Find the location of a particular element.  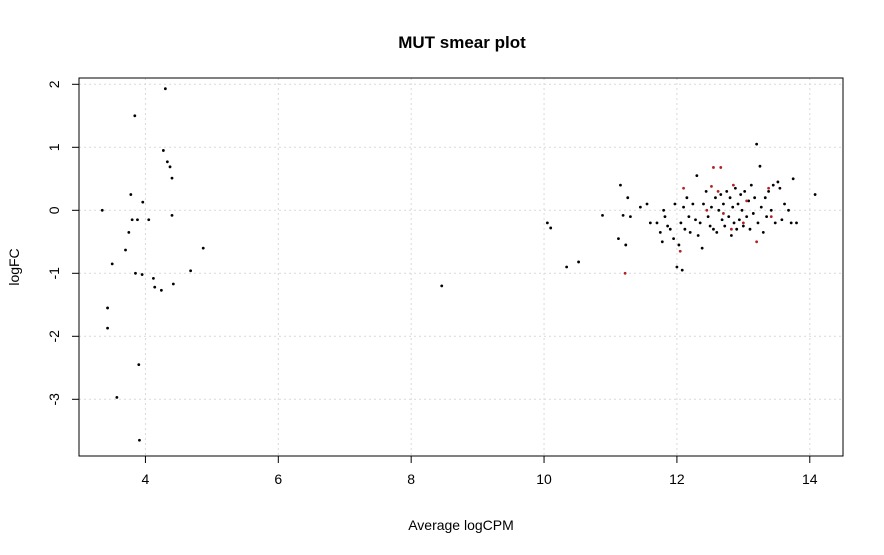

y-axis-label: logFC is located at coordinates (14, 266).